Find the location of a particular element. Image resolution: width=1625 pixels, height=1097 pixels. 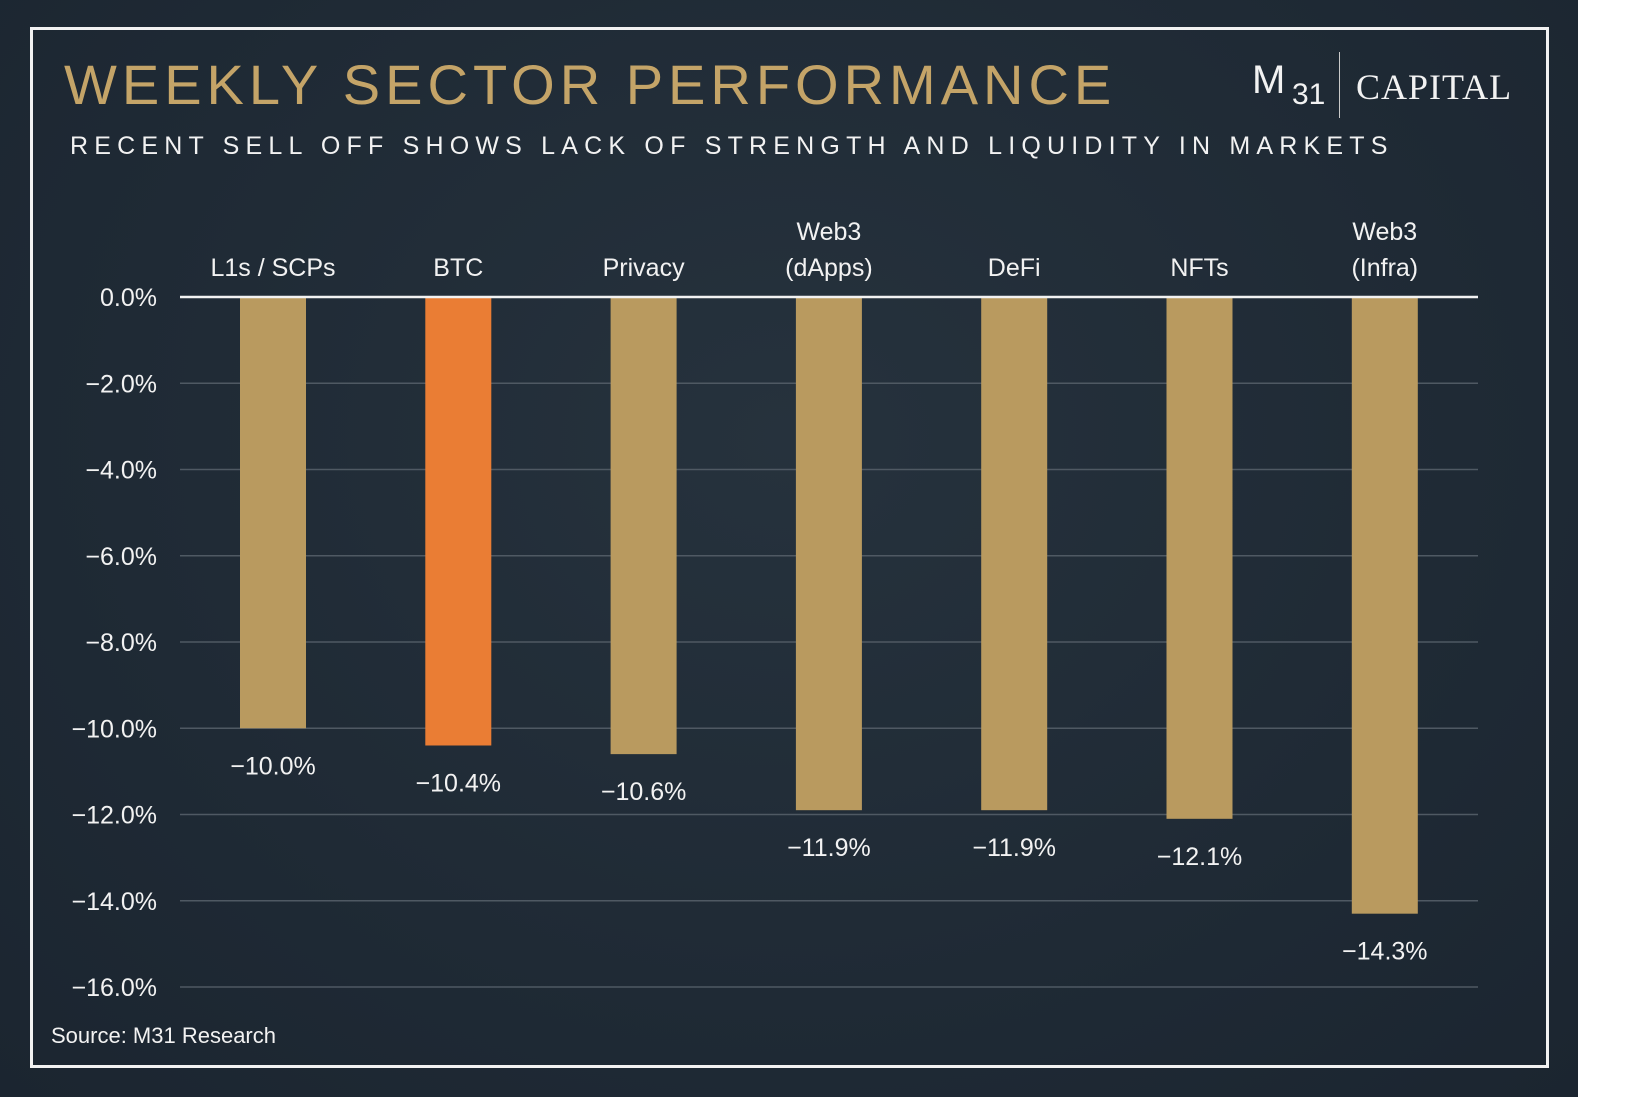

x-tick-label: (dApps) is located at coordinates (829, 268).